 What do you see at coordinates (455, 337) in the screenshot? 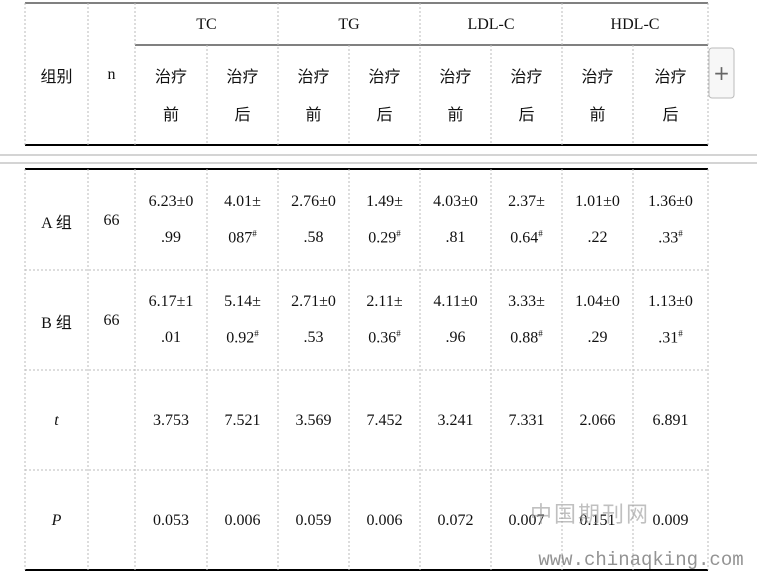
I see `cell-line: .96` at bounding box center [455, 337].